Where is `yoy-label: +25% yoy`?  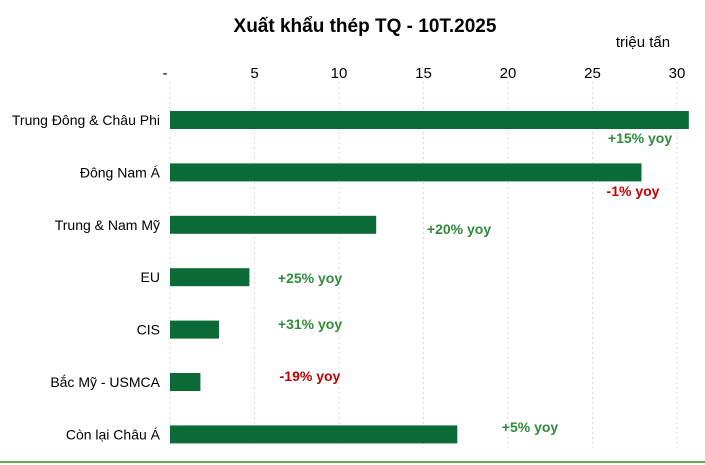
yoy-label: +25% yoy is located at coordinates (310, 278).